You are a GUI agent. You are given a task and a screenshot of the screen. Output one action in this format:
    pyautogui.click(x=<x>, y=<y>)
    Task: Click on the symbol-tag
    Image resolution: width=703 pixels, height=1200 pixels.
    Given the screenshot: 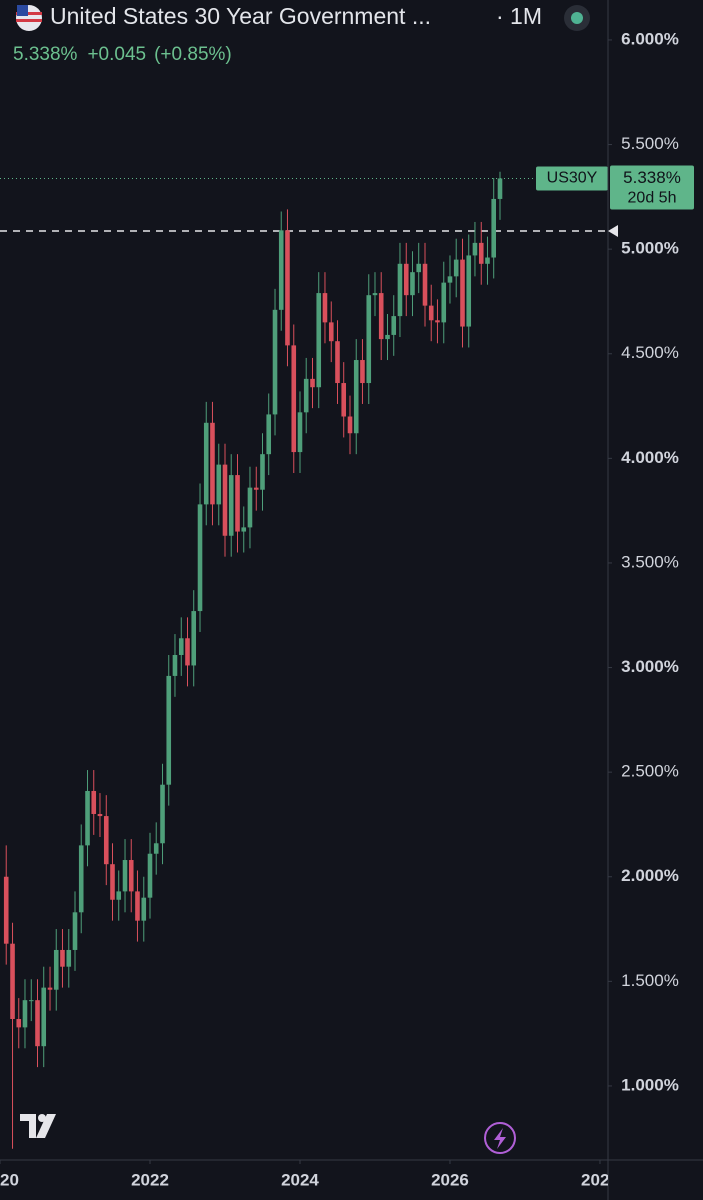 What is the action you would take?
    pyautogui.click(x=572, y=178)
    